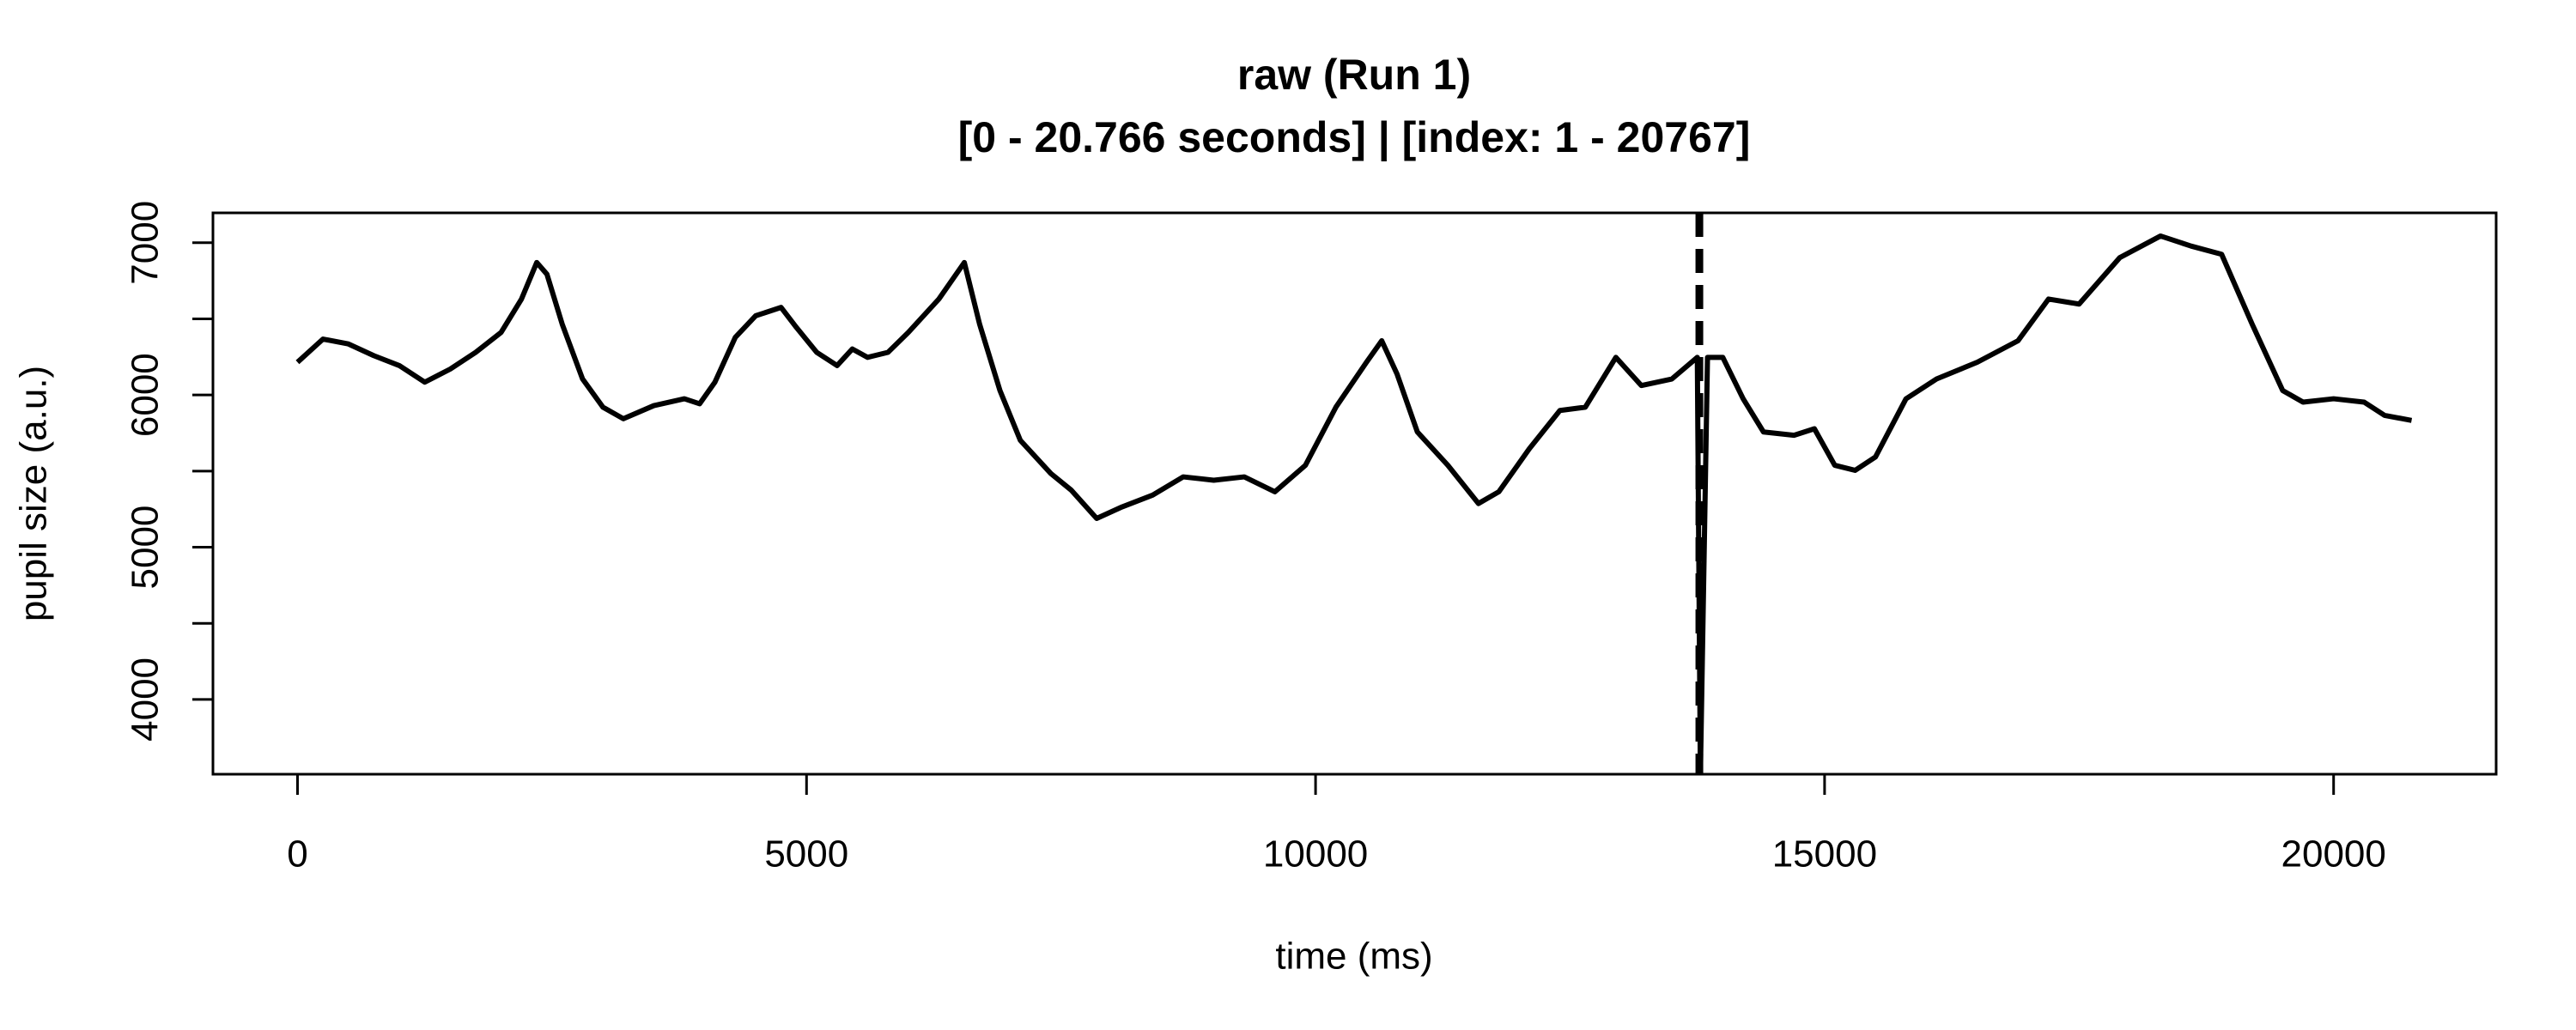 The height and width of the screenshot is (1030, 2576). Describe the element at coordinates (806, 854) in the screenshot. I see `x-tick-label: 5000` at that location.